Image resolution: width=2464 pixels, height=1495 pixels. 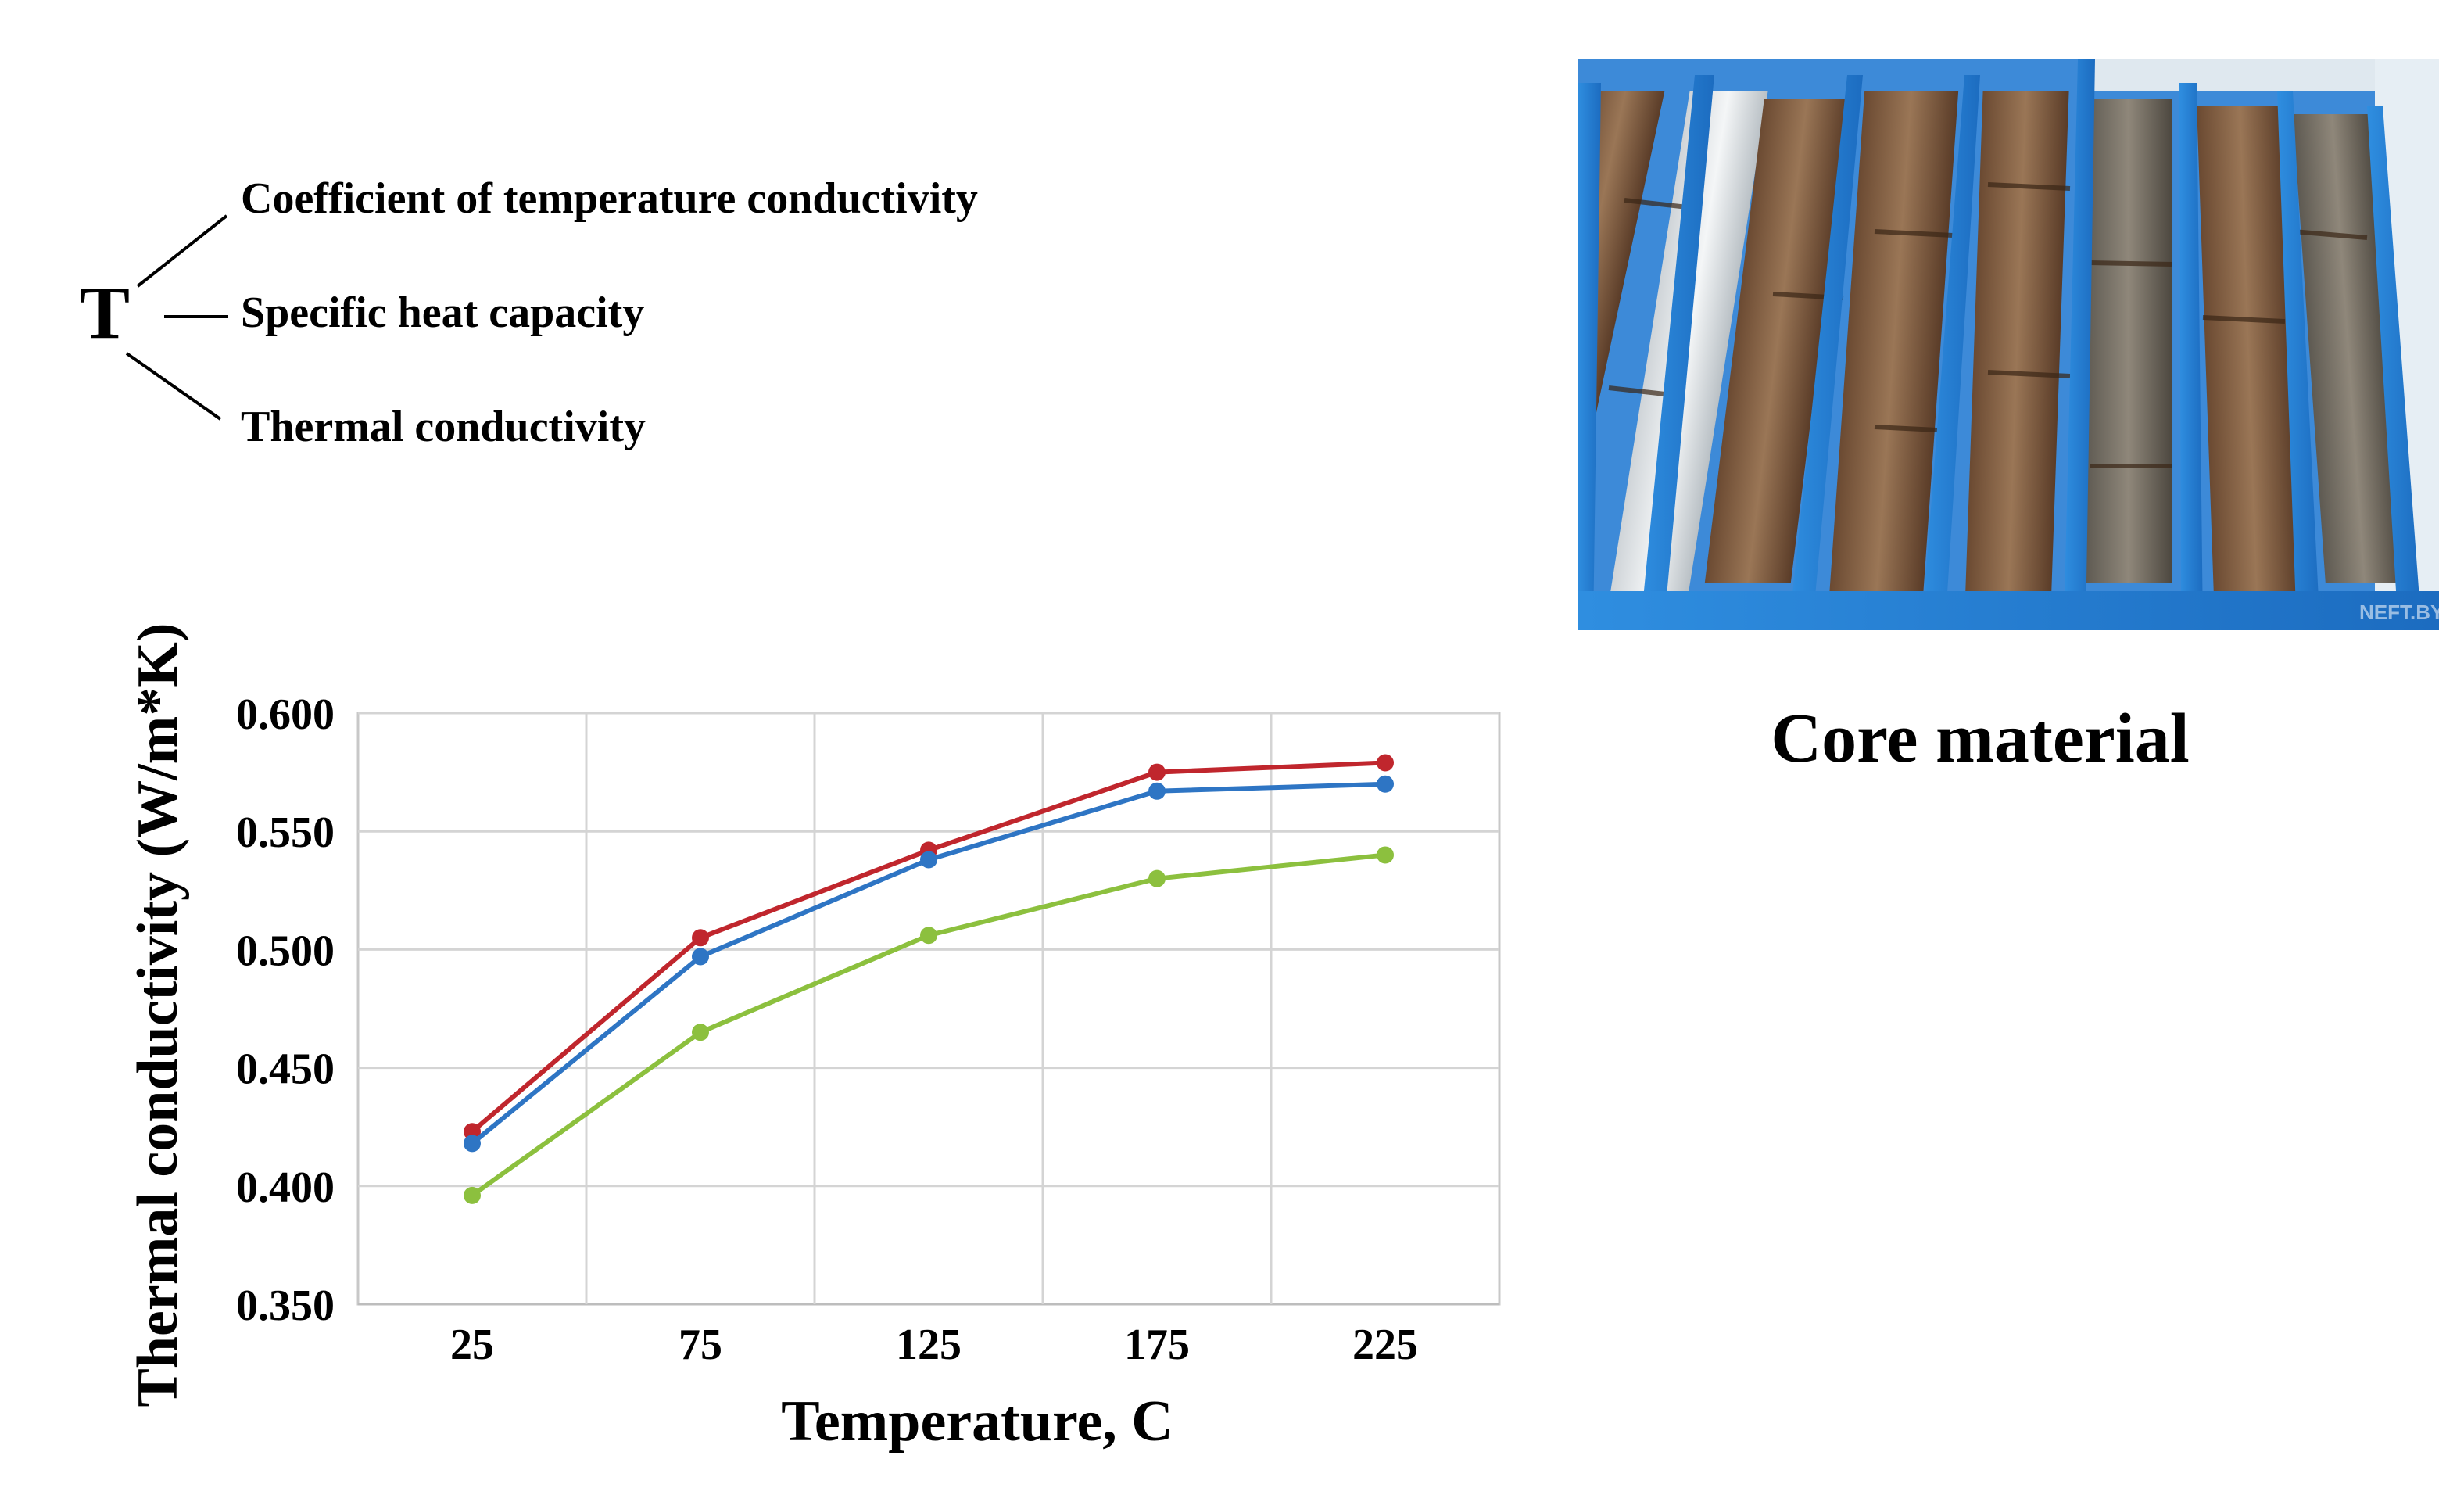 I want to click on x-tick-label: 225, so click(x=1385, y=1345).